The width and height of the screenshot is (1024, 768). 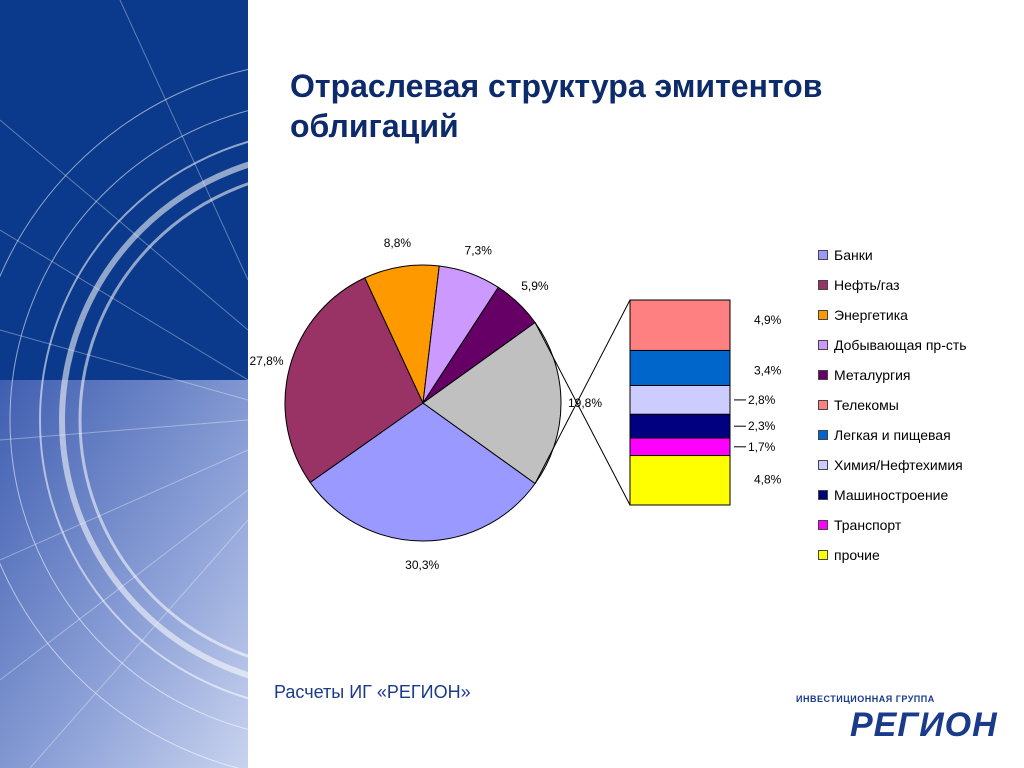 I want to click on legend-item-транспорт: Транспорт, so click(x=892, y=525).